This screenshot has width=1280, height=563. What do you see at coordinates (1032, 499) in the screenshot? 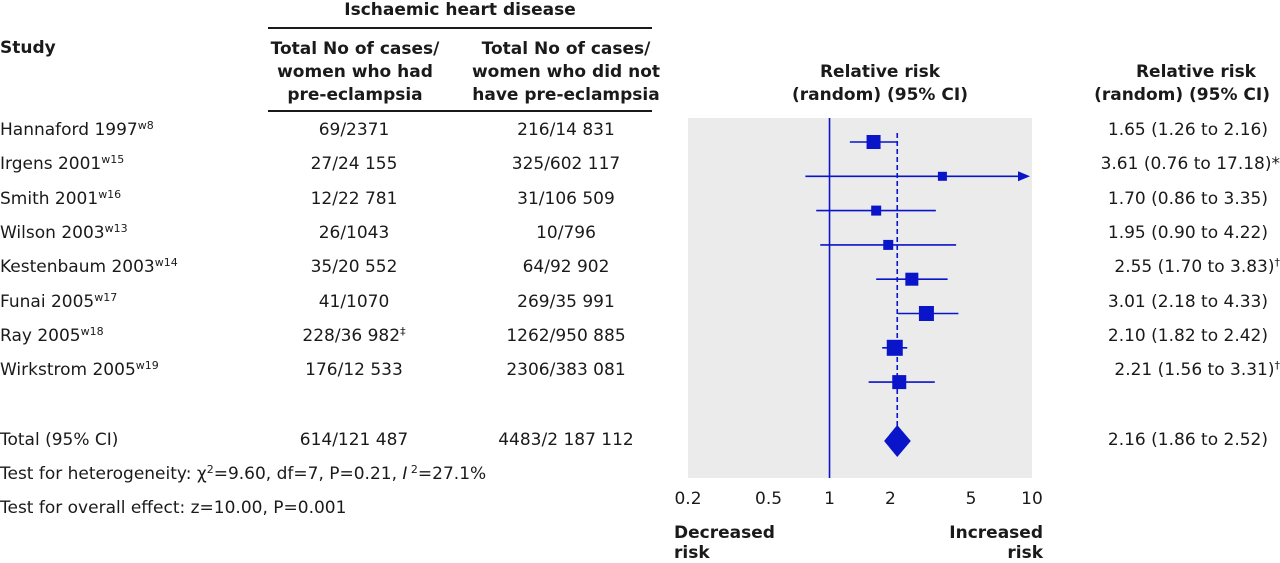
I see `x-tick-label: 10` at bounding box center [1032, 499].